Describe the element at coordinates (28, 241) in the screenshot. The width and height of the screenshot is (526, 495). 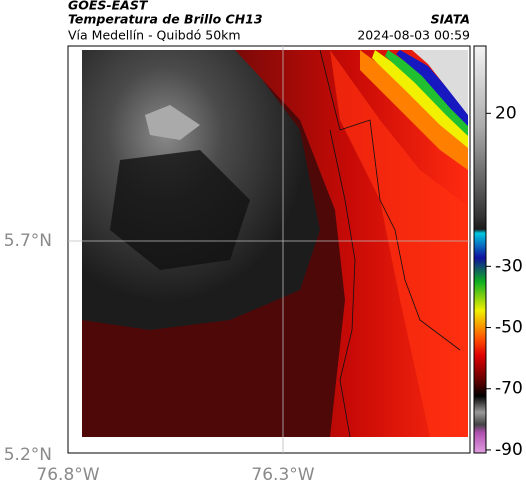
I see `lat-label: 5.7°N` at that location.